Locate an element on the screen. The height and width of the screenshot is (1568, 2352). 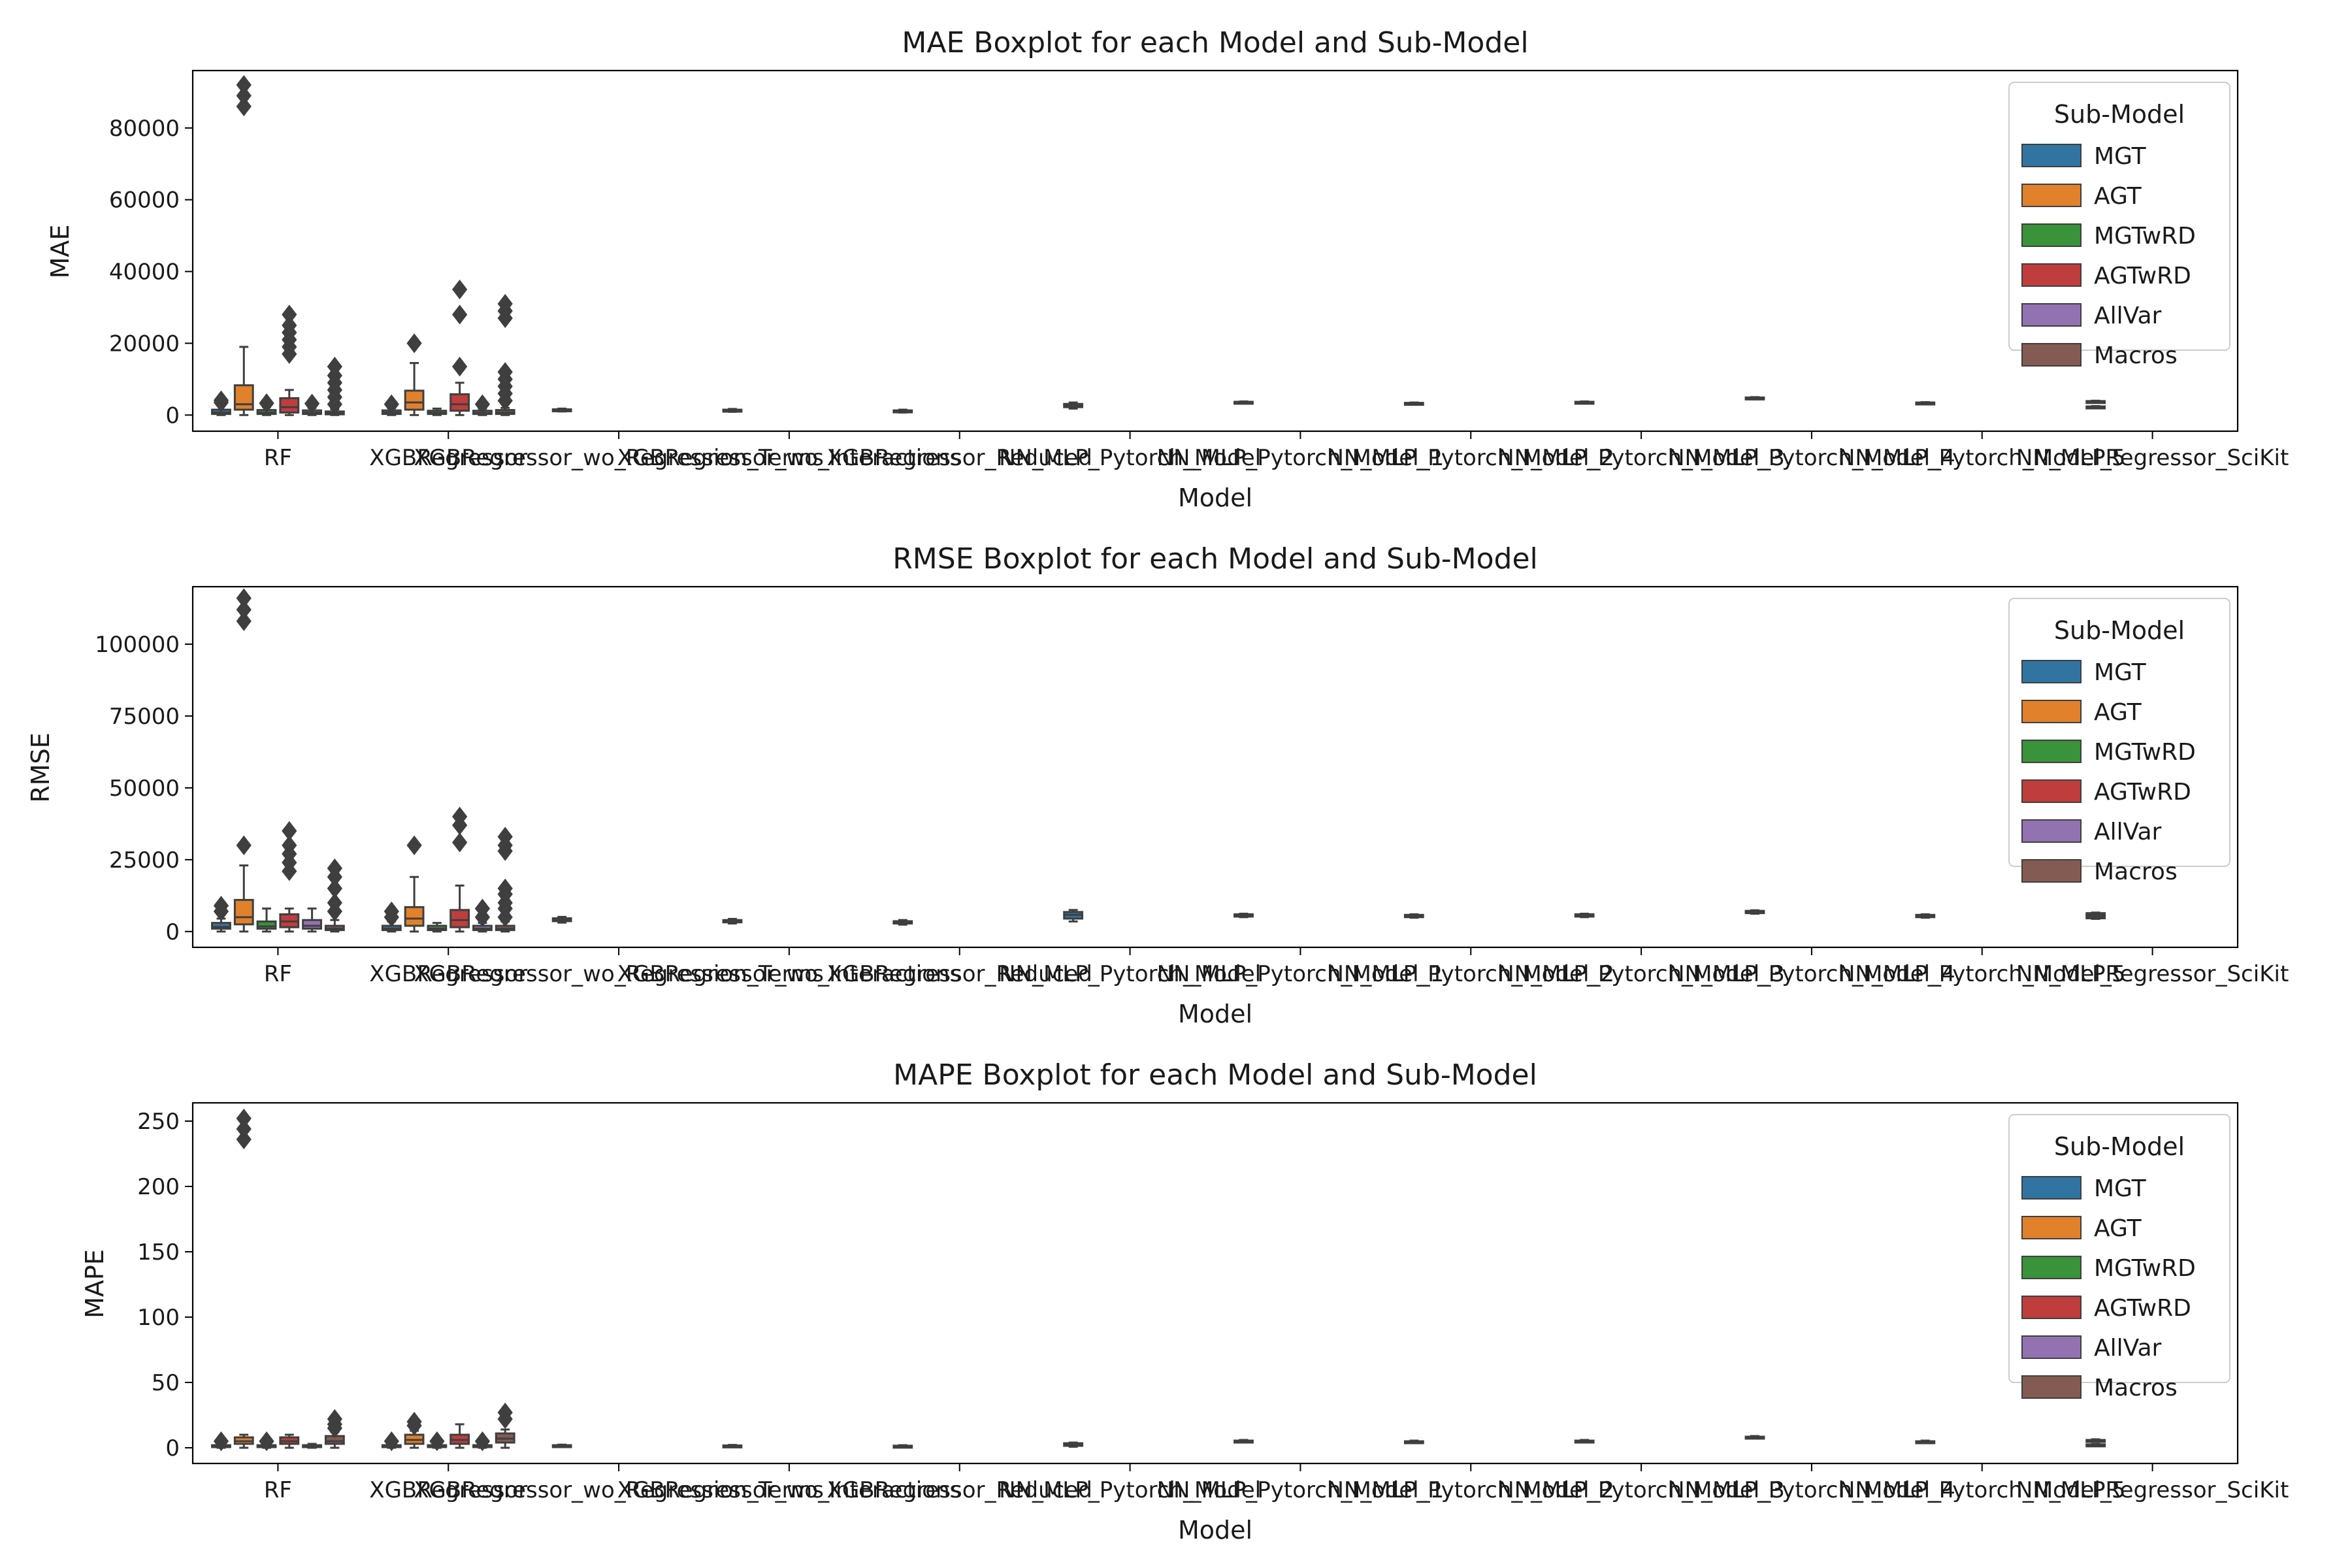
y-tick-label: 0 is located at coordinates (172, 415).